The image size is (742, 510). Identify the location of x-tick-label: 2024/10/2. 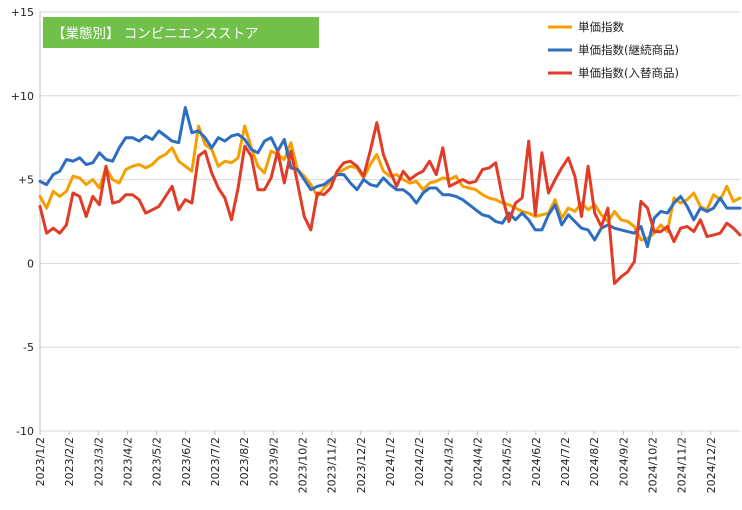
(653, 465).